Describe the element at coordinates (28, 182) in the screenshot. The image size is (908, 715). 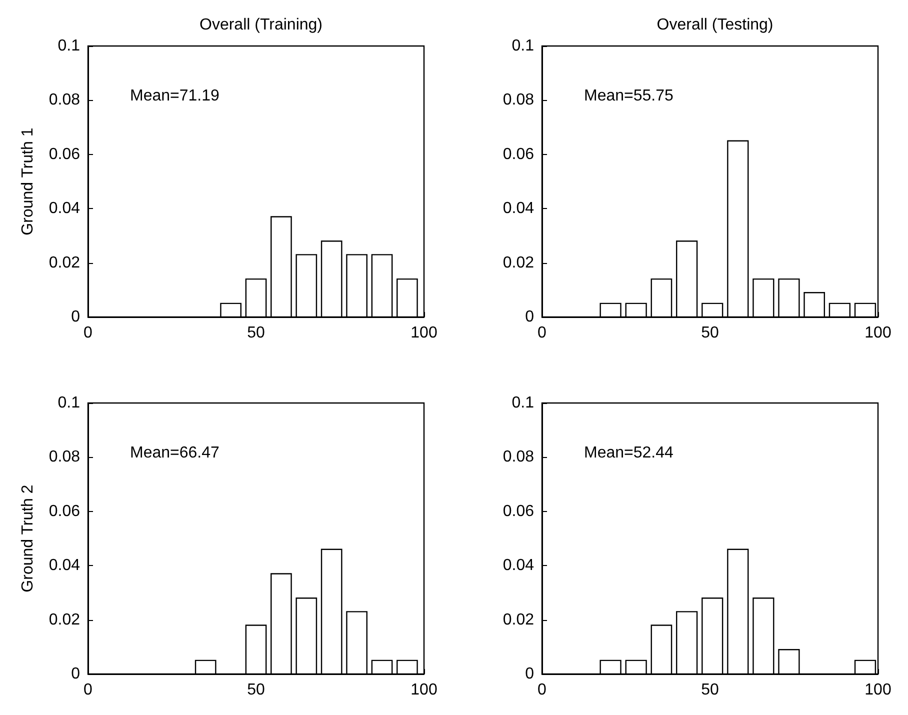
I see `y-axis-title: Ground Truth 1` at that location.